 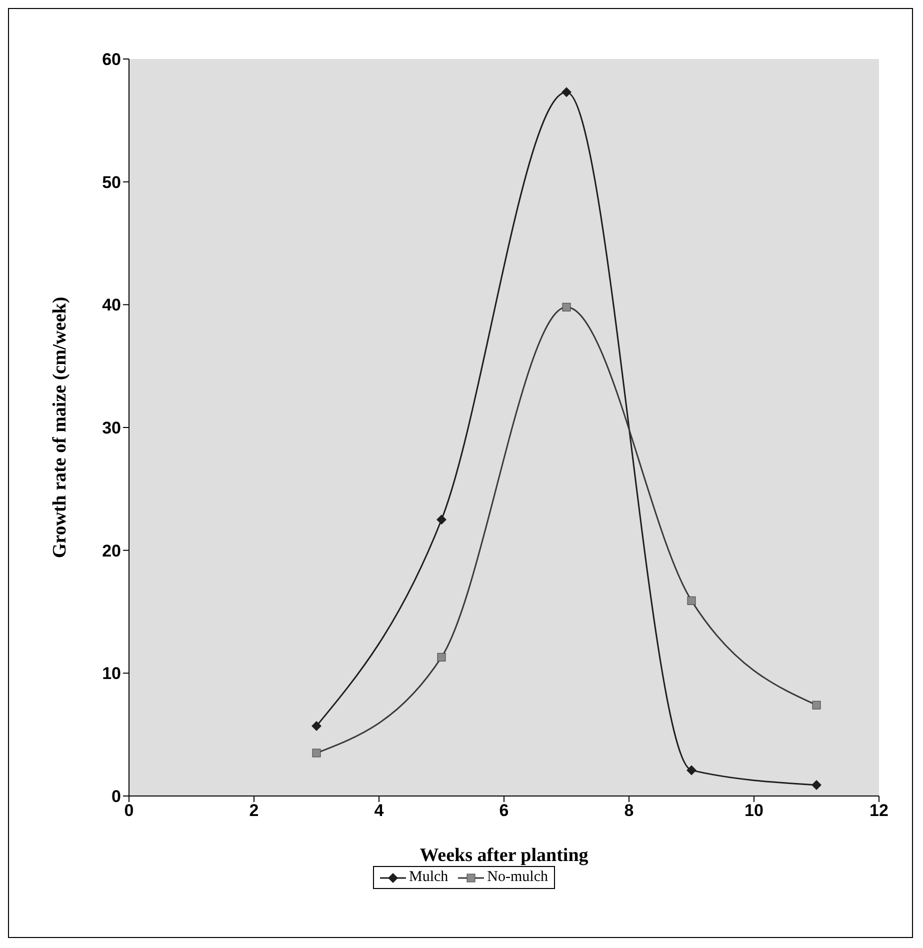 I want to click on legend-label: Mulch, so click(x=428, y=877).